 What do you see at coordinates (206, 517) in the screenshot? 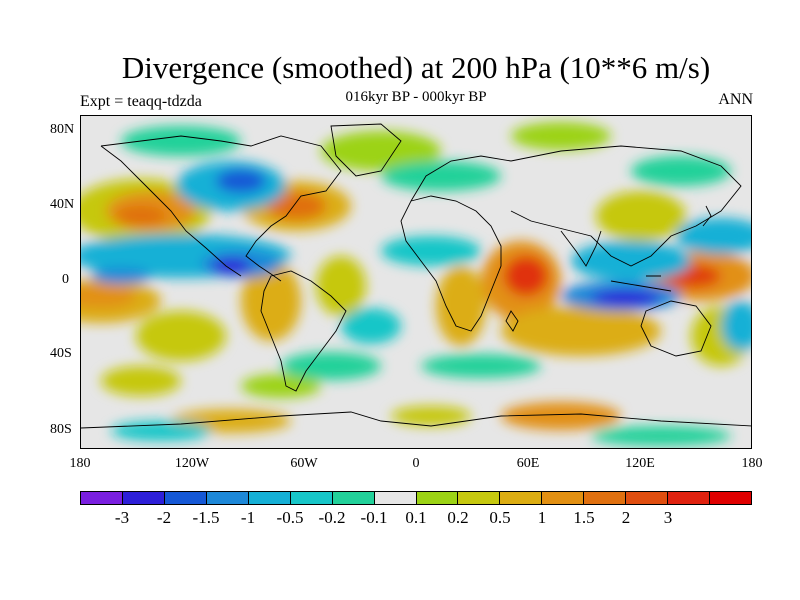
I see `colorbar-label: -1.5` at bounding box center [206, 517].